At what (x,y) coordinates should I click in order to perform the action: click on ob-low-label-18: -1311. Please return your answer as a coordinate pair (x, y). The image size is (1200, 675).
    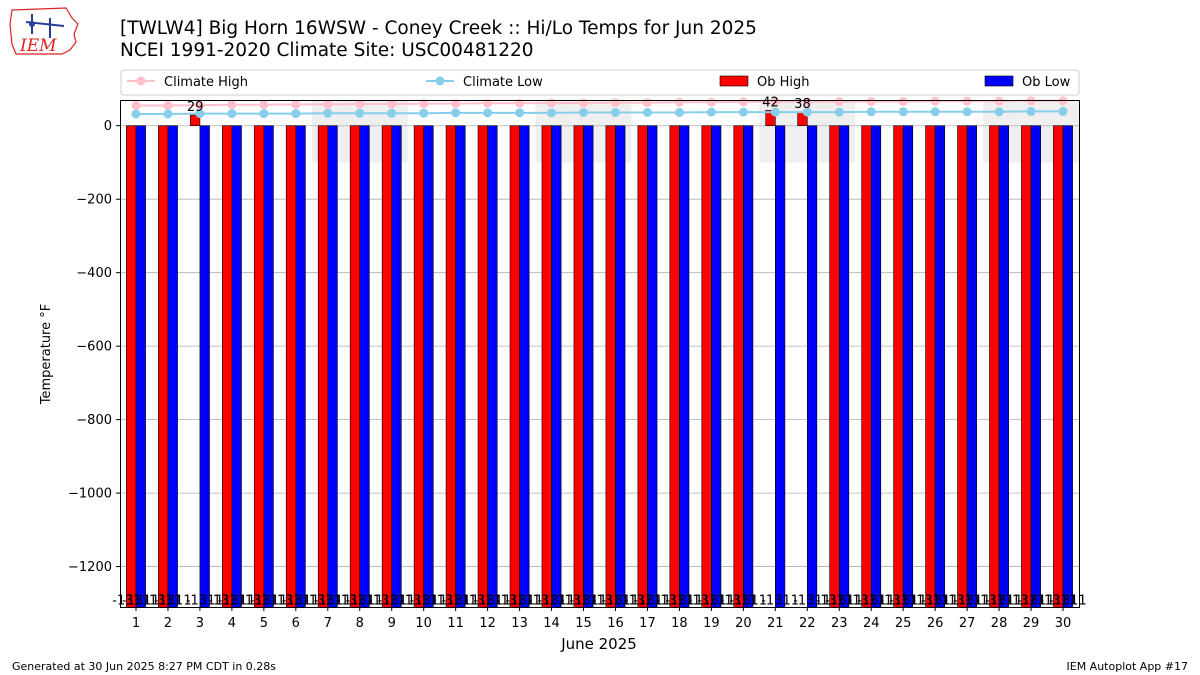
    Looking at the image, I should click on (684, 600).